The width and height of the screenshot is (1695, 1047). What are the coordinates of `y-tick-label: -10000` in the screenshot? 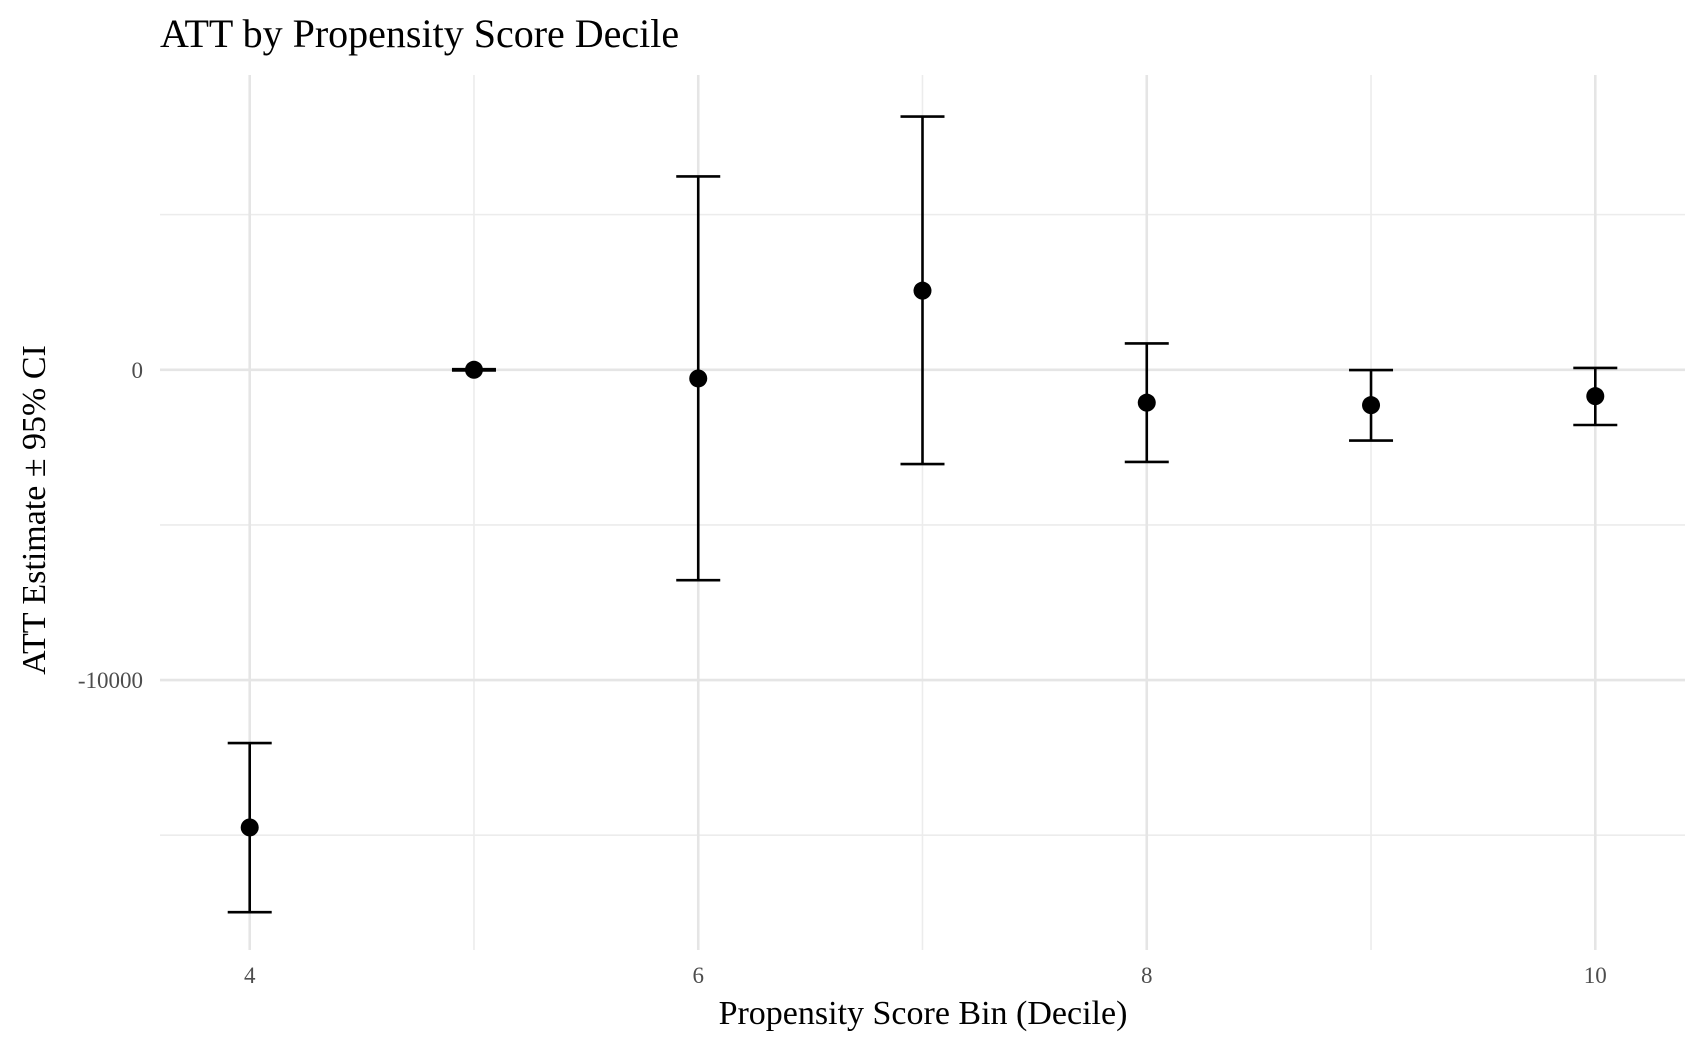 It's located at (110, 680).